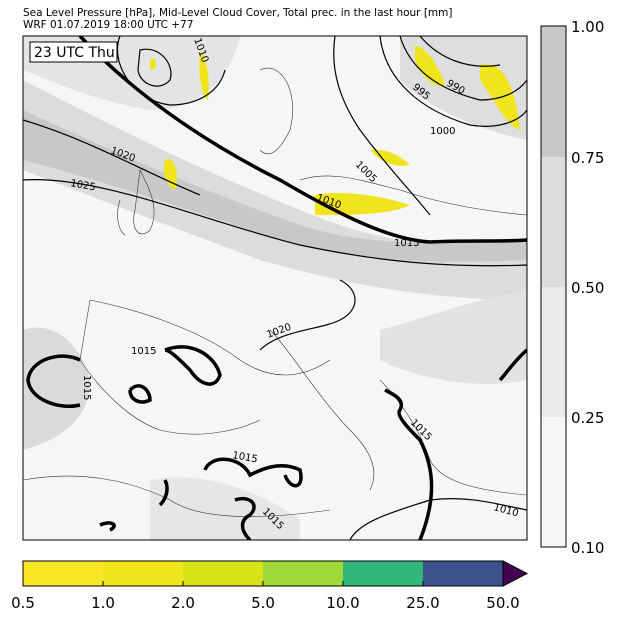 The height and width of the screenshot is (621, 618). Describe the element at coordinates (103, 603) in the screenshot. I see `precip-tick: 1.0` at that location.